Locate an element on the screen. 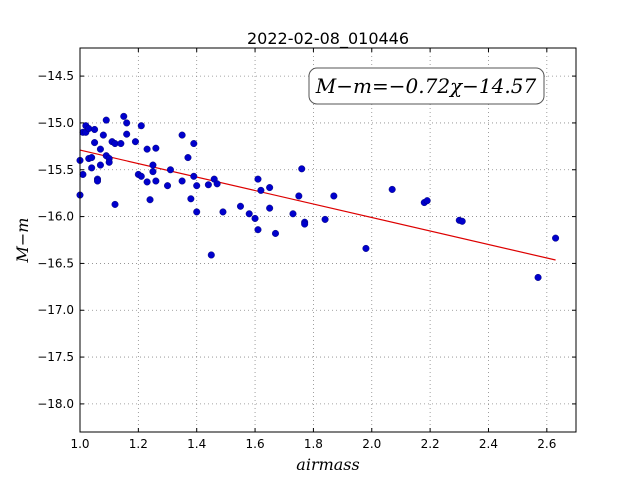 Image resolution: width=640 pixels, height=480 pixels. y-tick-label: −16.0 is located at coordinates (55, 217).